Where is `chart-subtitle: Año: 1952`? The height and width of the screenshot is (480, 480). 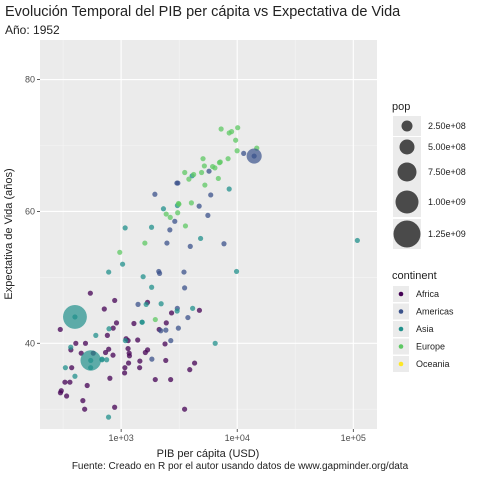
chart-subtitle: Año: 1952 is located at coordinates (32, 30).